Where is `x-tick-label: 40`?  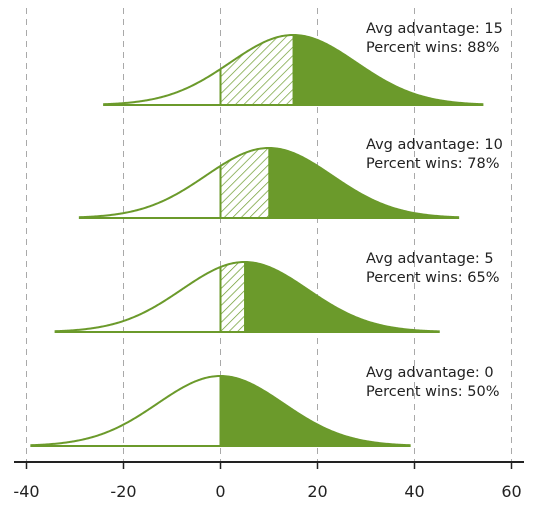 x-tick-label: 40 is located at coordinates (414, 491).